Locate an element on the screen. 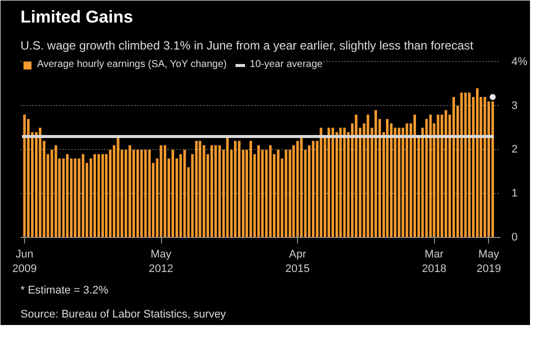 Image resolution: width=550 pixels, height=346 pixels. y-tick-label: 4% is located at coordinates (520, 62).